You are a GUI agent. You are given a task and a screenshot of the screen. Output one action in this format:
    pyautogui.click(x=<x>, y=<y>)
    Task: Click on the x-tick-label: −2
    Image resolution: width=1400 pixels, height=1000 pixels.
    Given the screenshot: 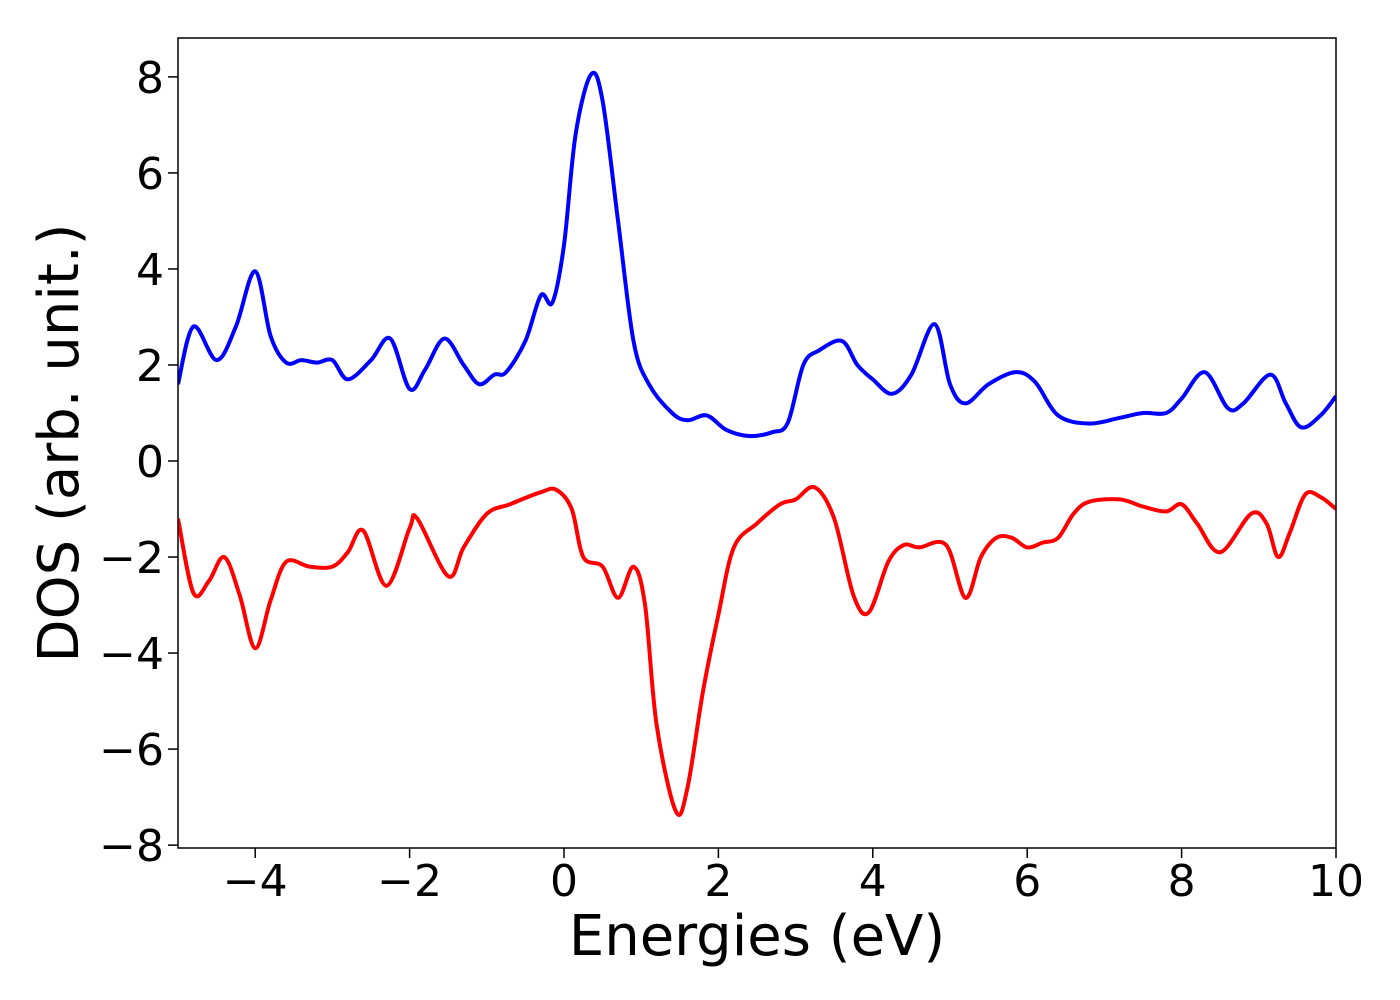 What is the action you would take?
    pyautogui.click(x=409, y=881)
    